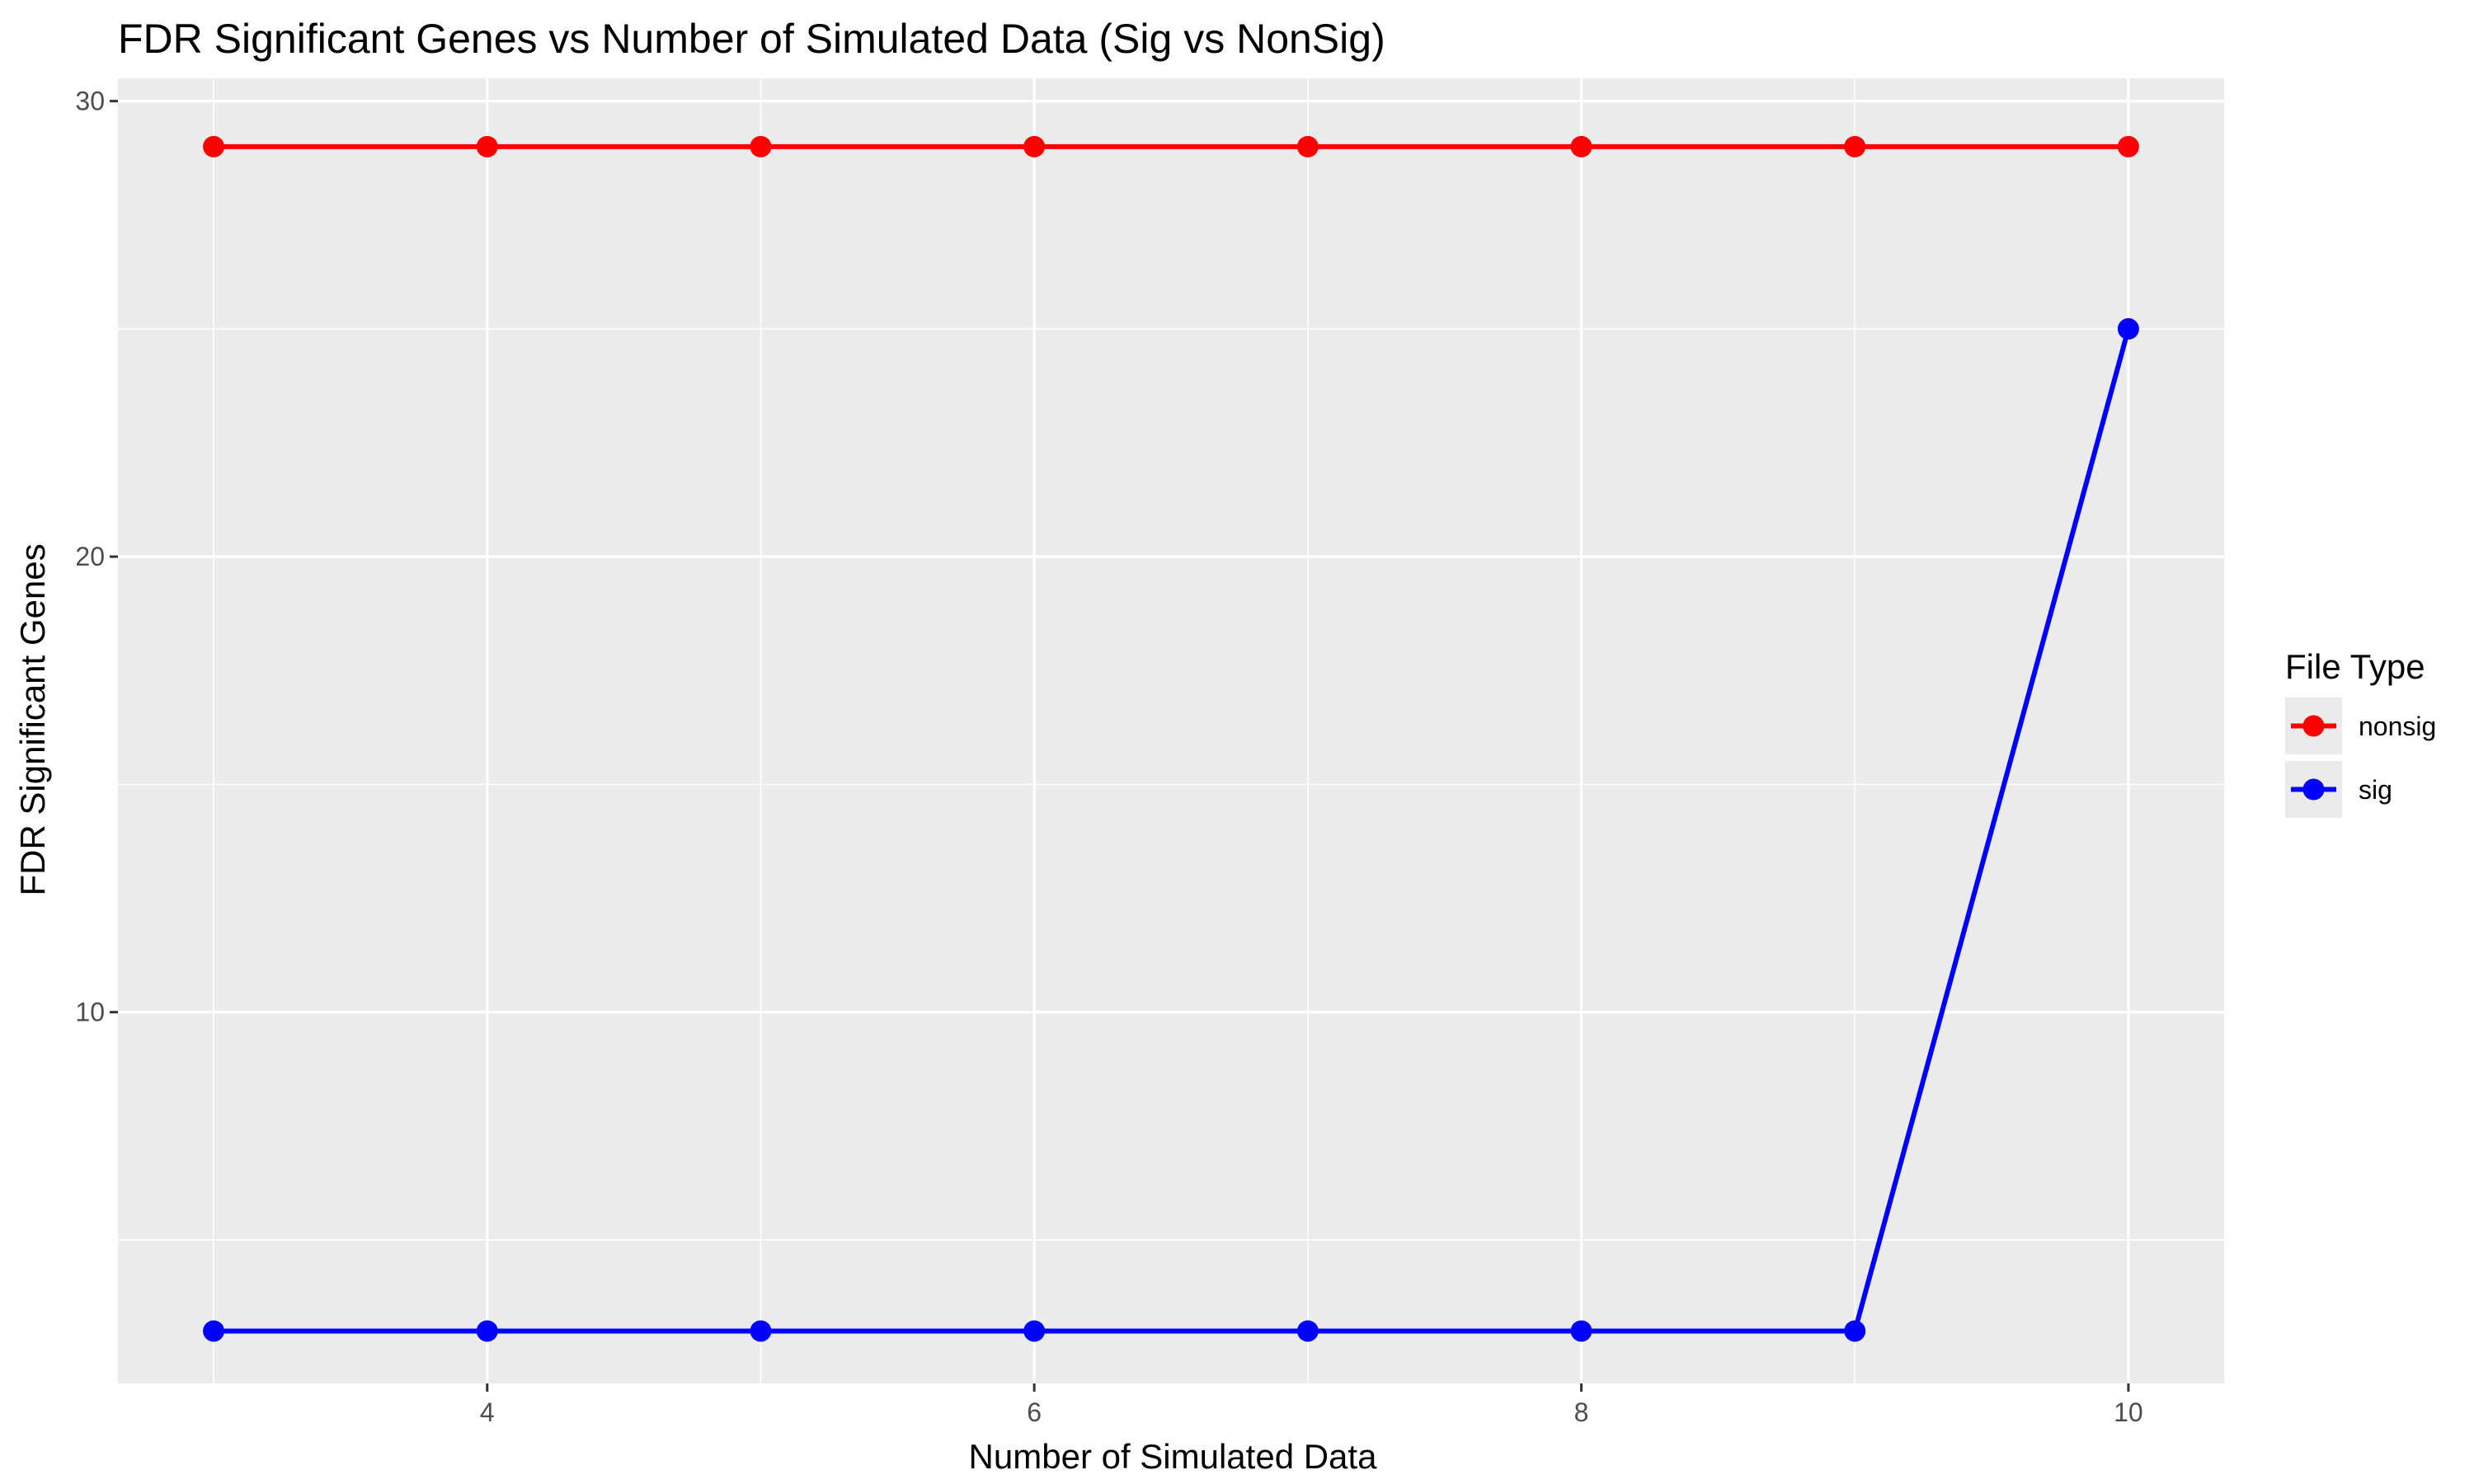 The height and width of the screenshot is (1484, 2474). I want to click on x-tick-label-8: 8, so click(1581, 1412).